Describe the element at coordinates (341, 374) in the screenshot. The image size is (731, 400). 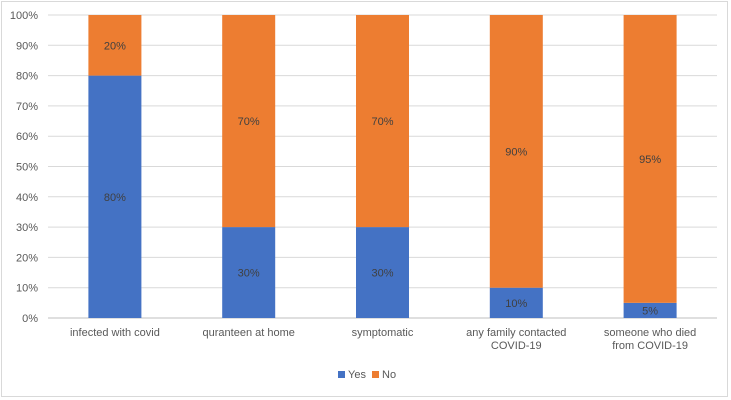
I see `legend-swatch-yes` at that location.